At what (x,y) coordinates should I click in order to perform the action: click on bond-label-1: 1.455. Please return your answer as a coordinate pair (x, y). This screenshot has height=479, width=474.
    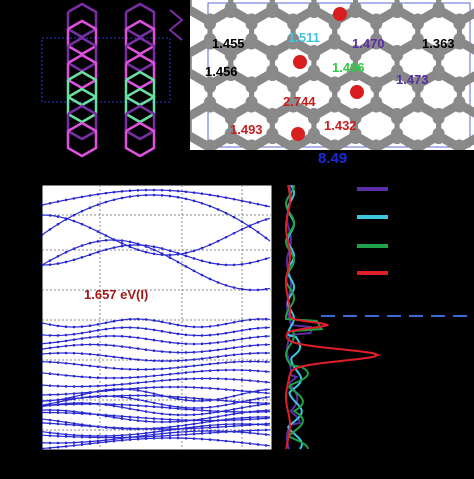
    Looking at the image, I should click on (228, 43).